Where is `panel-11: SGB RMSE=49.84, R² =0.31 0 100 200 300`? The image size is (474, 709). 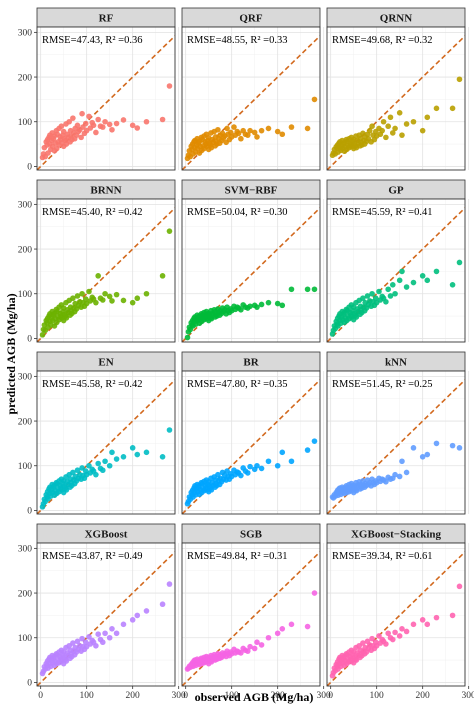
panel-11: SGB RMSE=49.84, R² =0.31 0 100 200 300 is located at coordinates (256, 612).